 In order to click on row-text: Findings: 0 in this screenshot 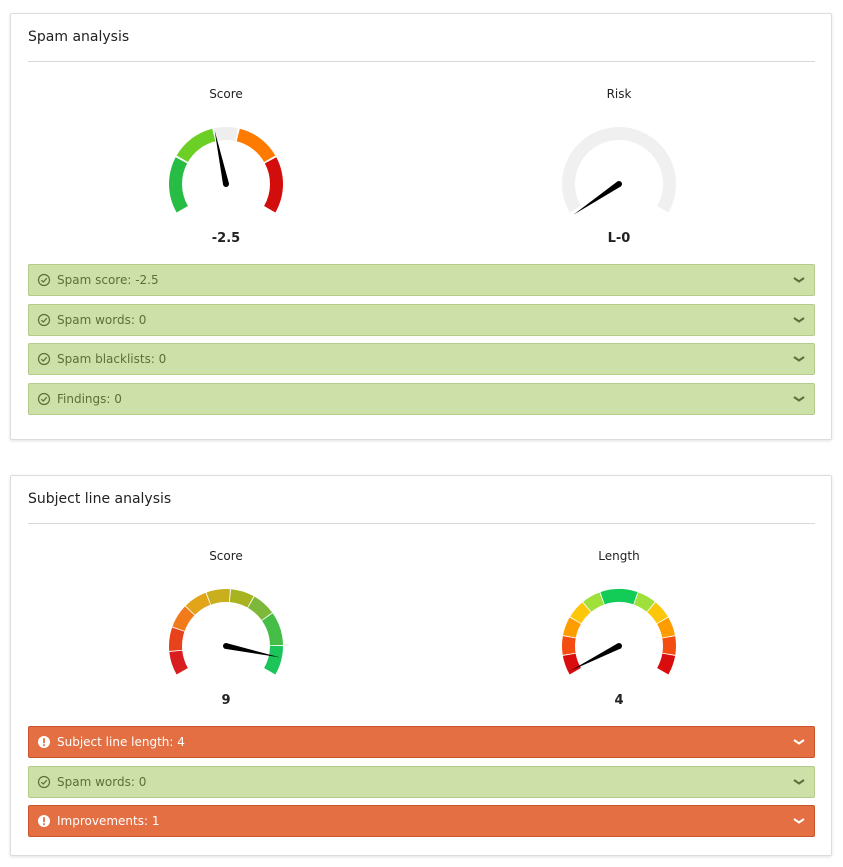, I will do `click(89, 398)`.